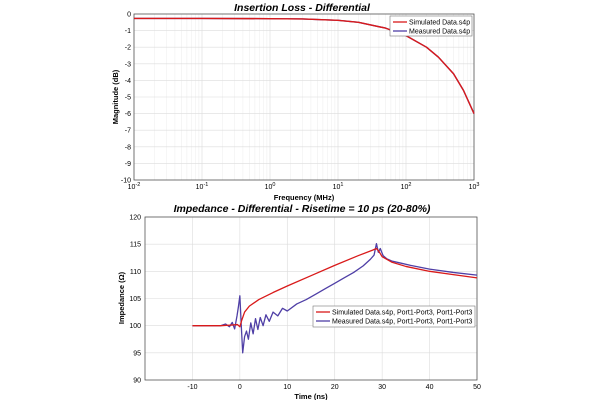 This screenshot has width=600, height=400. Describe the element at coordinates (128, 131) in the screenshot. I see `chart1-y-tick-label: -7` at that location.